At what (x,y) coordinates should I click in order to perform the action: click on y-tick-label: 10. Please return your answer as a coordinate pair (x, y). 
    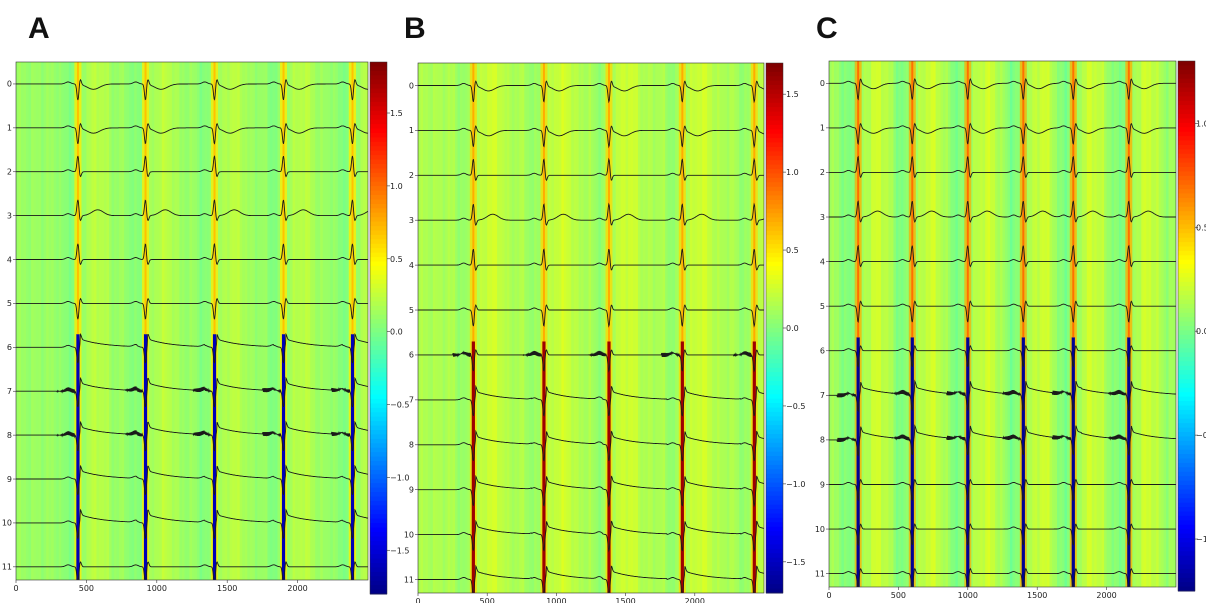
    Looking at the image, I should click on (7, 523).